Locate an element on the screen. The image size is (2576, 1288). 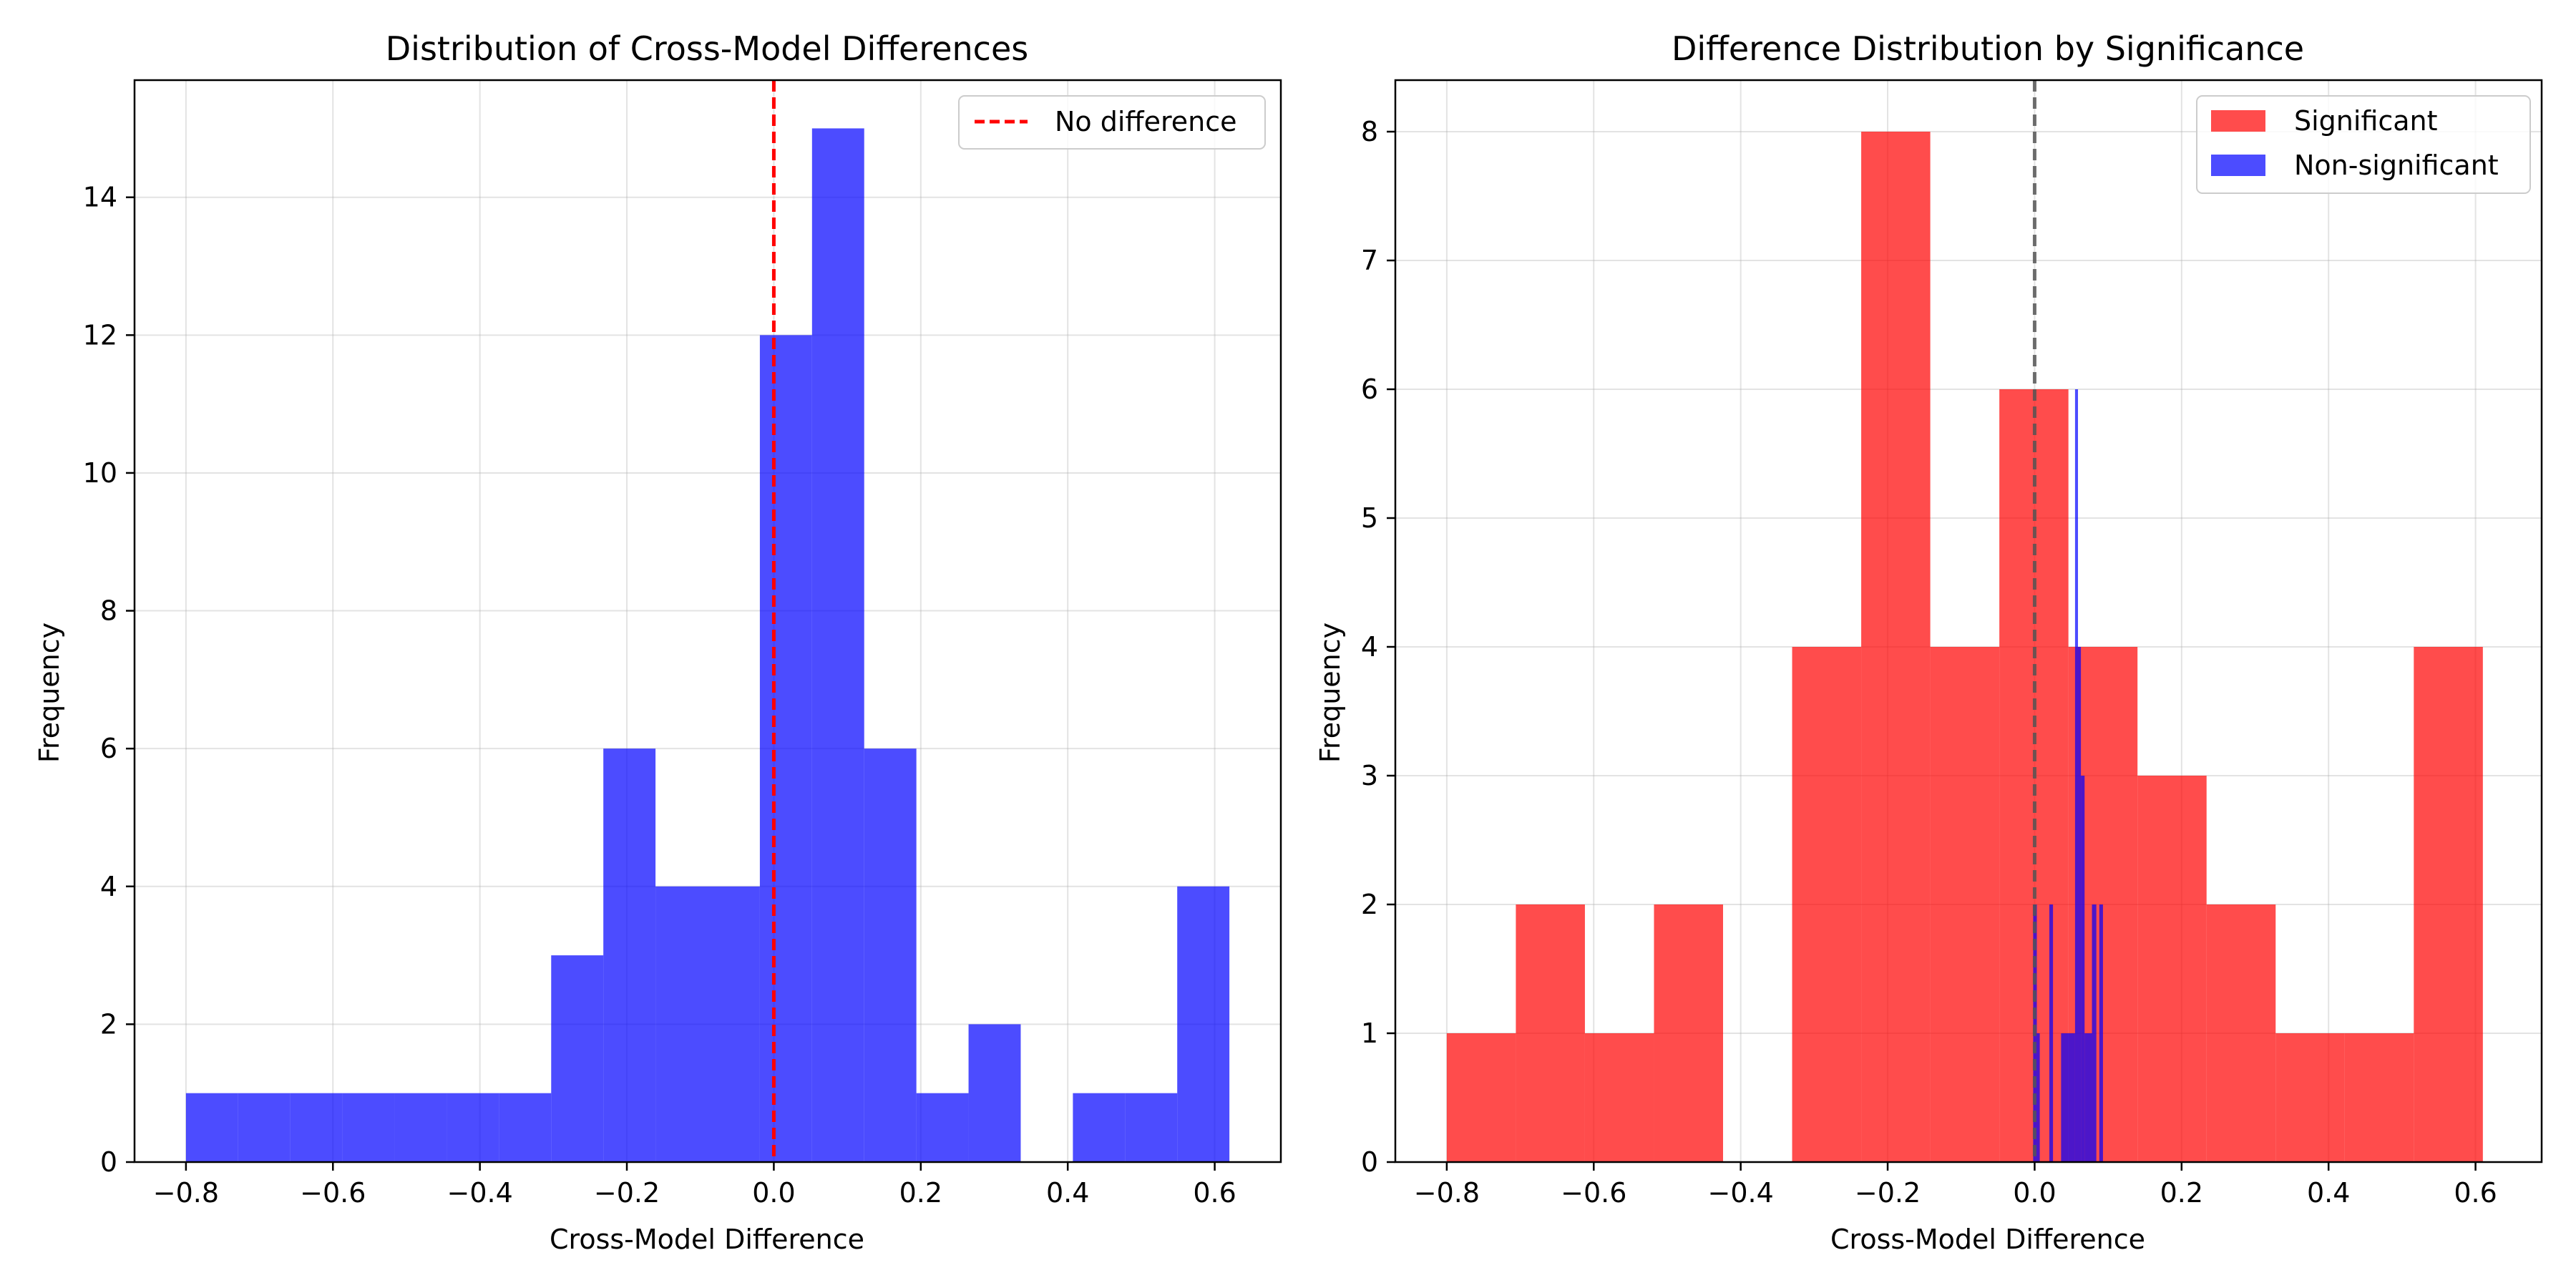
right-y-tick-label: 8 is located at coordinates (1369, 131).